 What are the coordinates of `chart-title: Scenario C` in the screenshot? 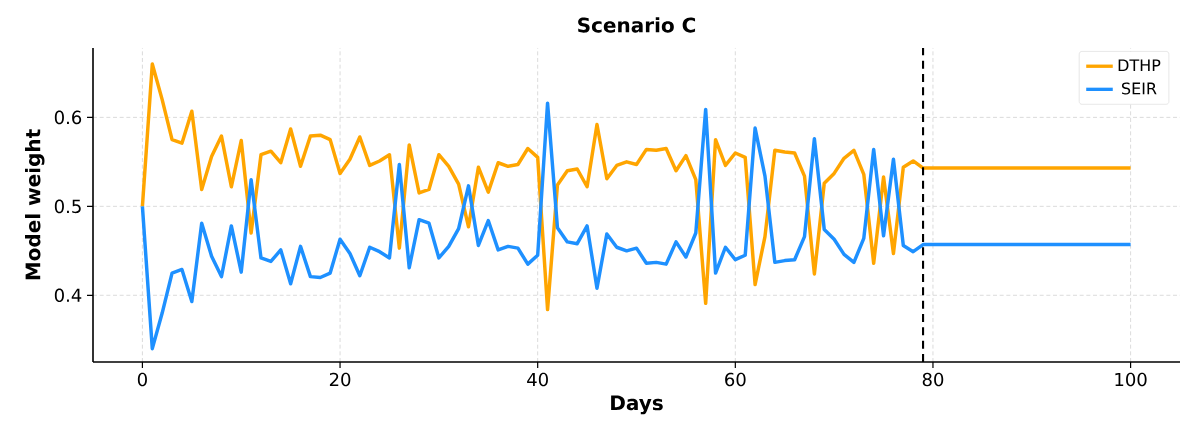 It's located at (637, 25).